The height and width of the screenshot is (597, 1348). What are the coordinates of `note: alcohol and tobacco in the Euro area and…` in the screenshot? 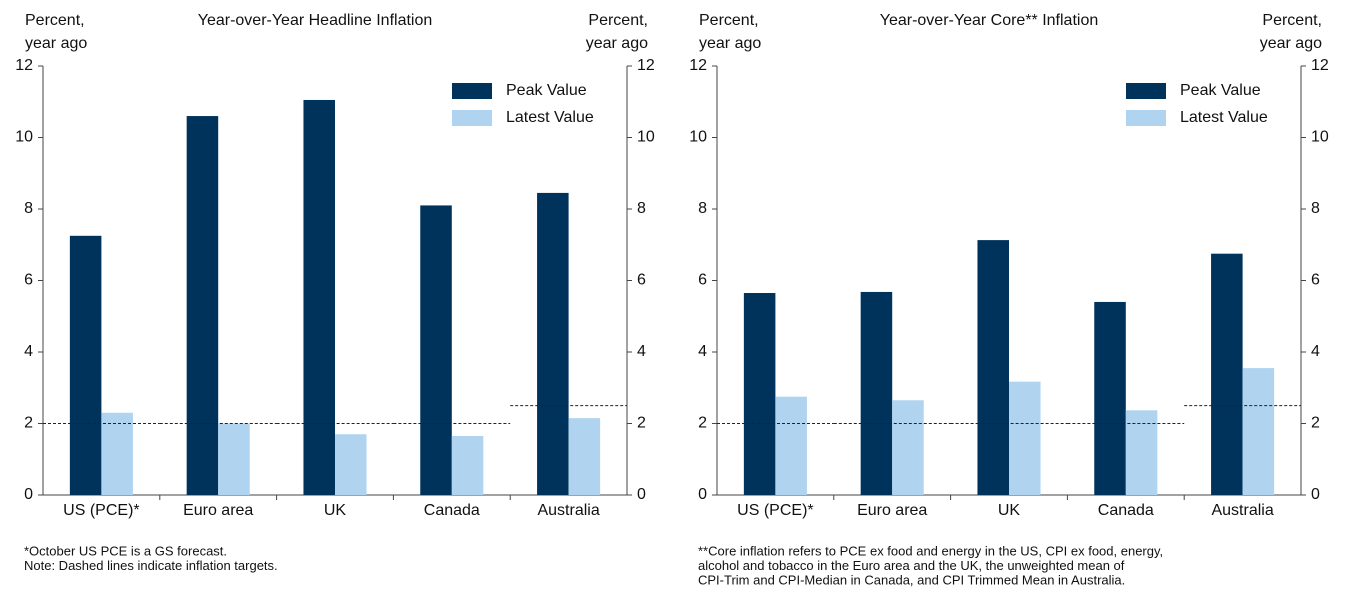 It's located at (911, 565).